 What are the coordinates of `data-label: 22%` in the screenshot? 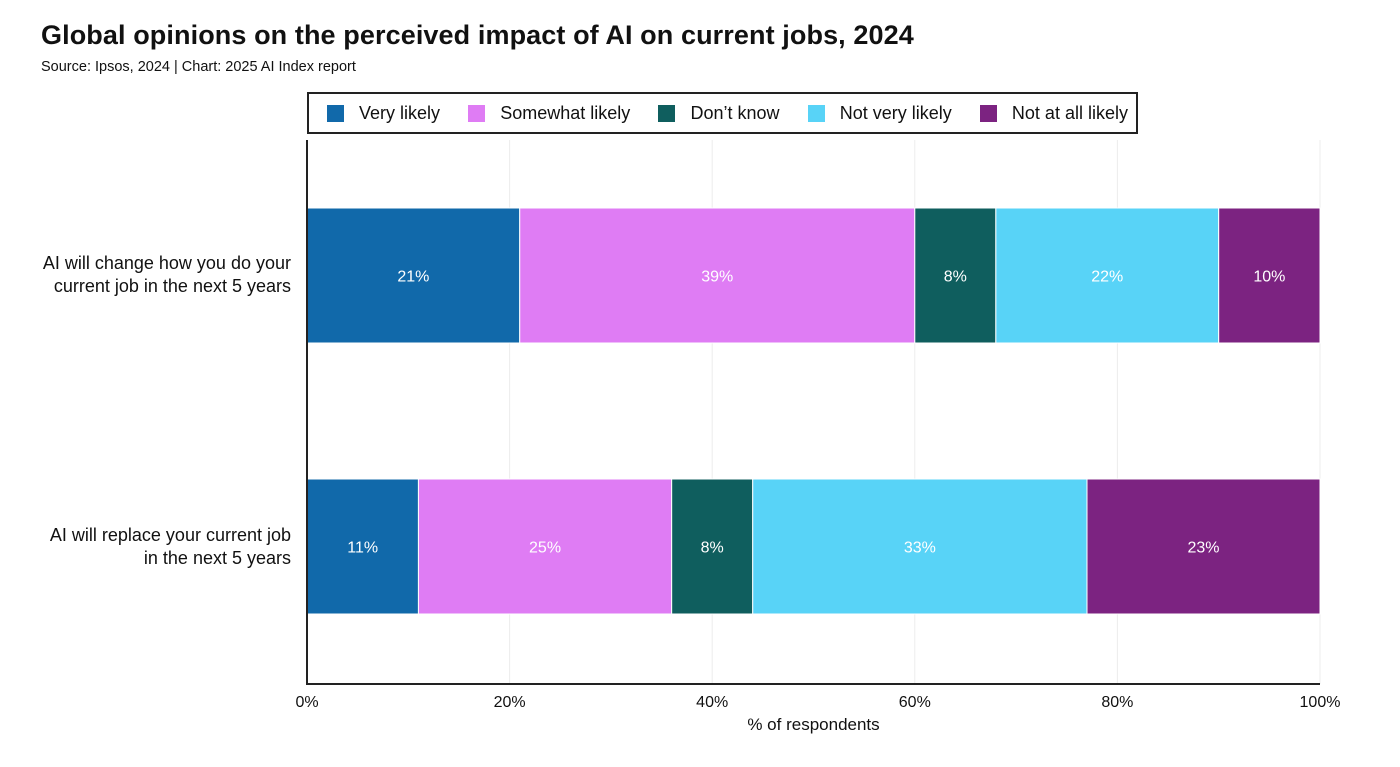 It's located at (1107, 277).